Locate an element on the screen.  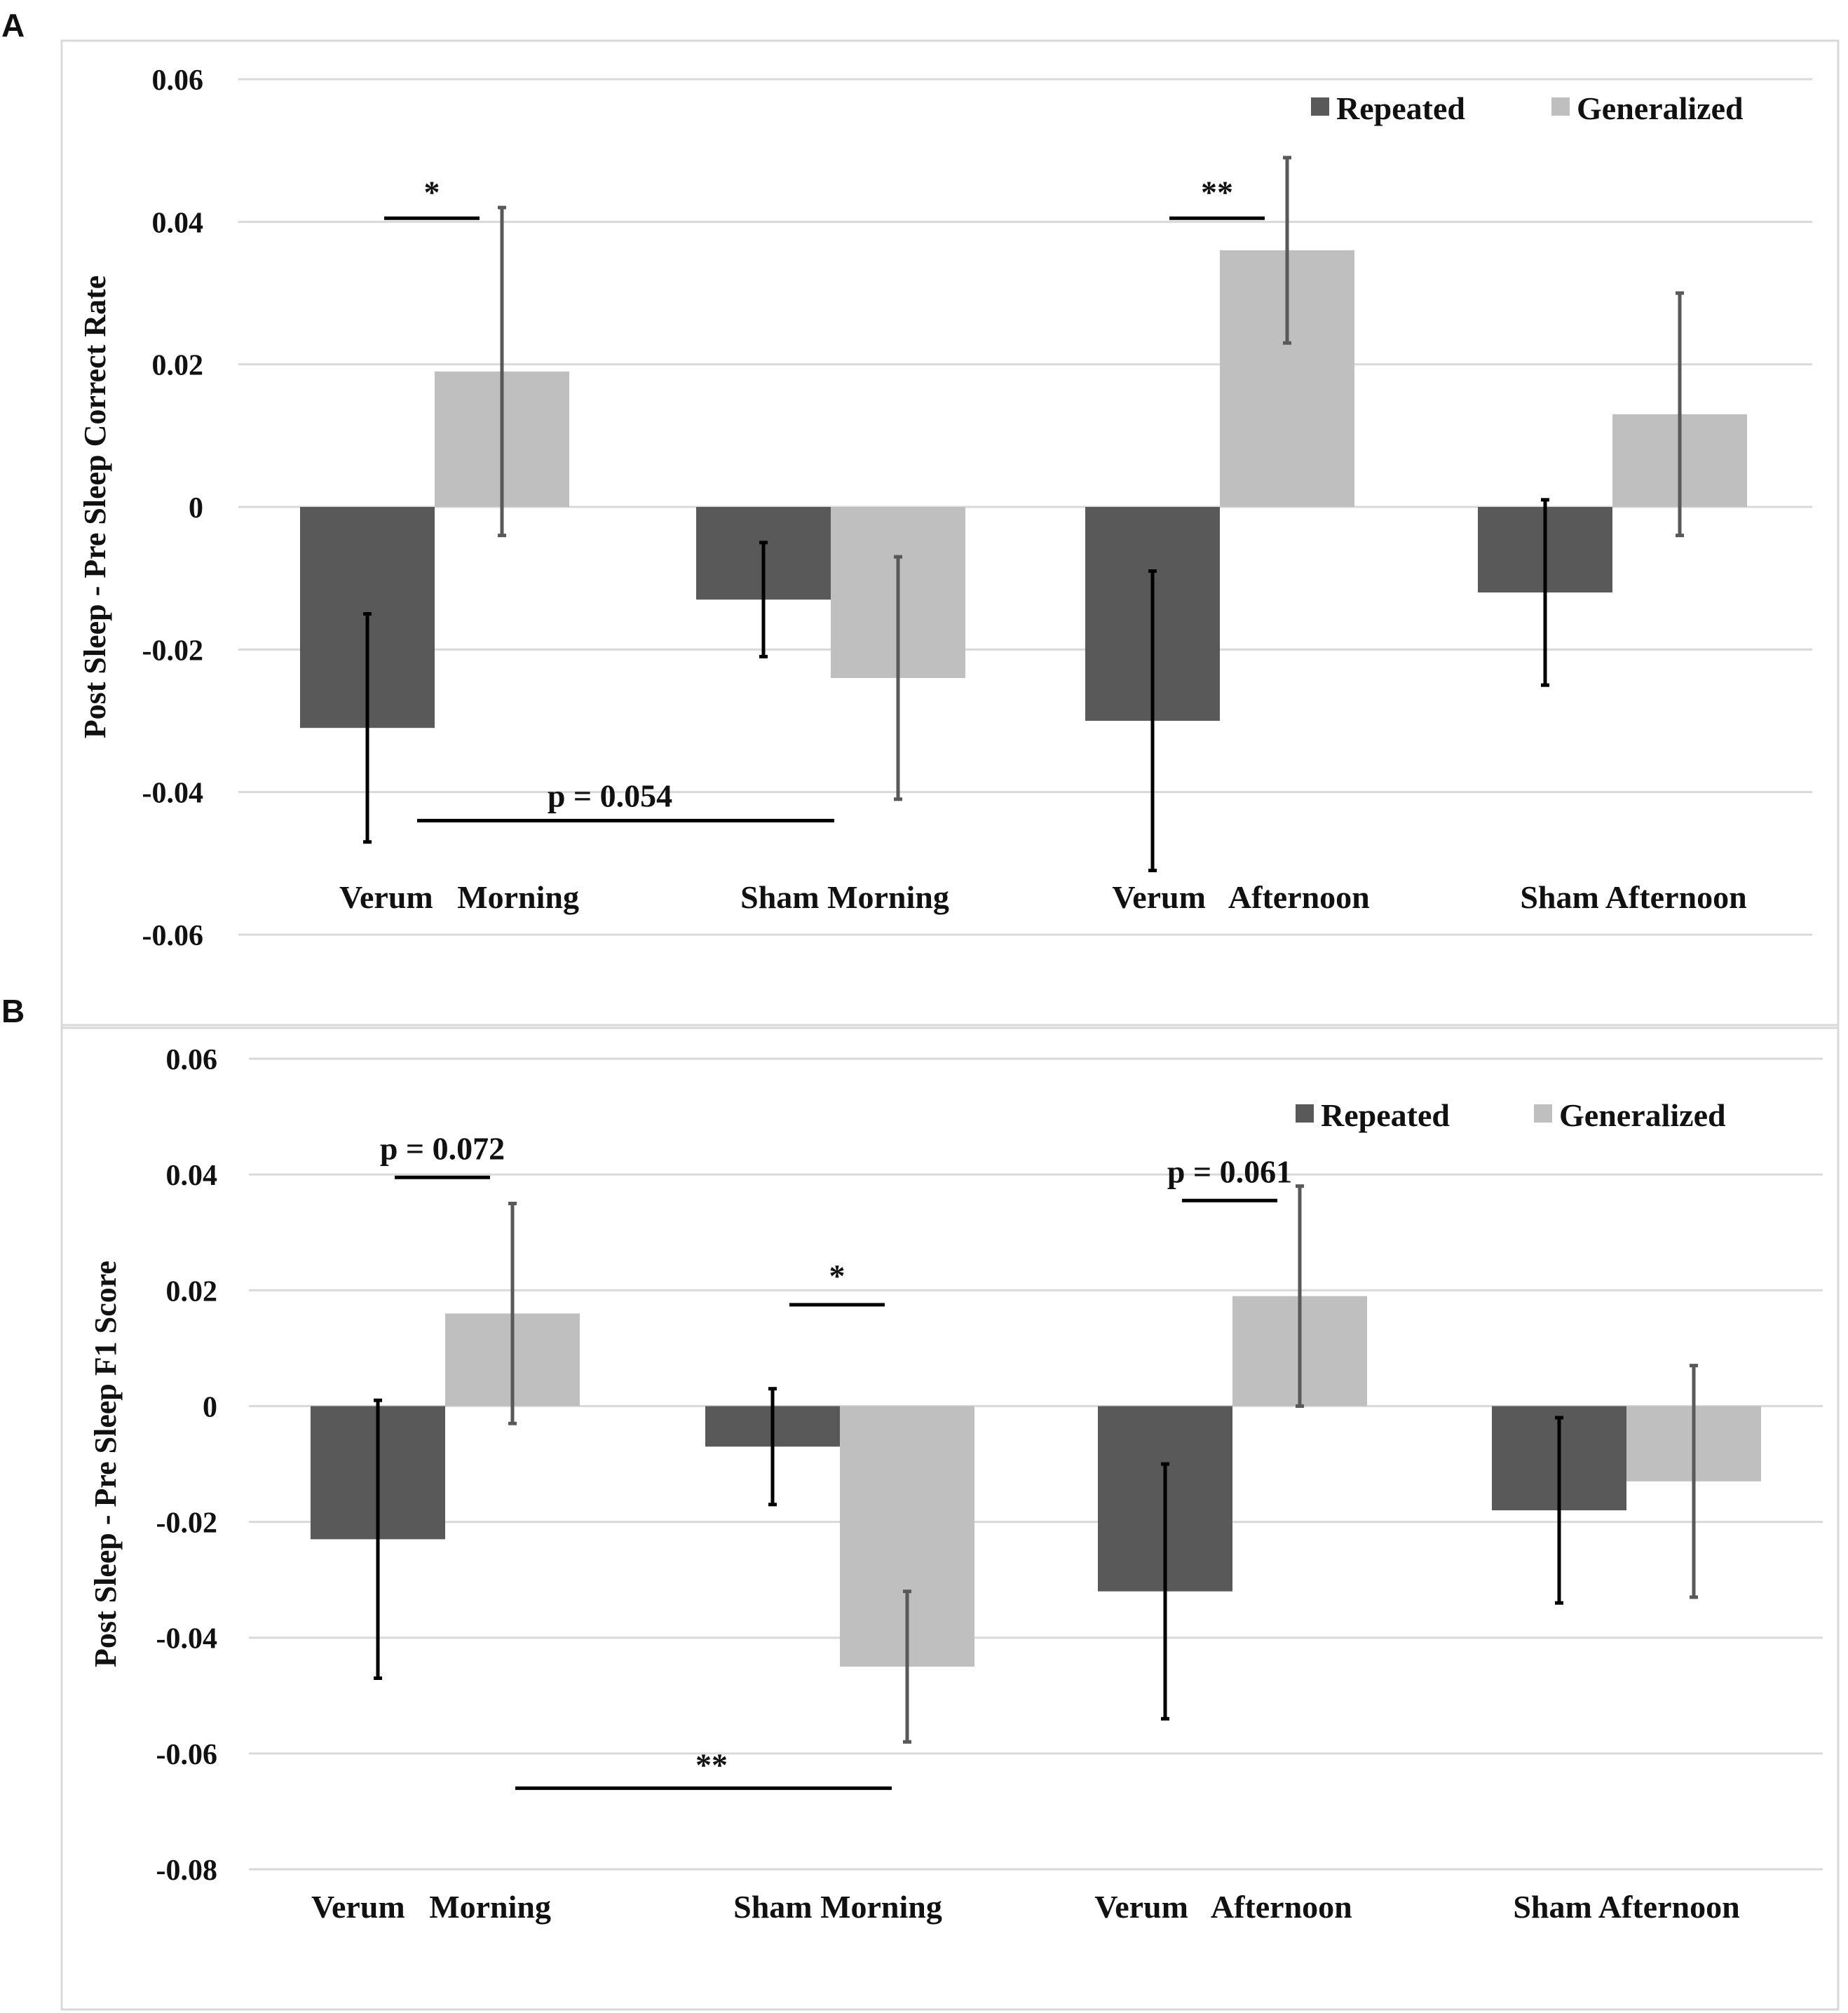
y-axis-label: Post Sleep - Pre Sleep Correct Rate is located at coordinates (95, 508).